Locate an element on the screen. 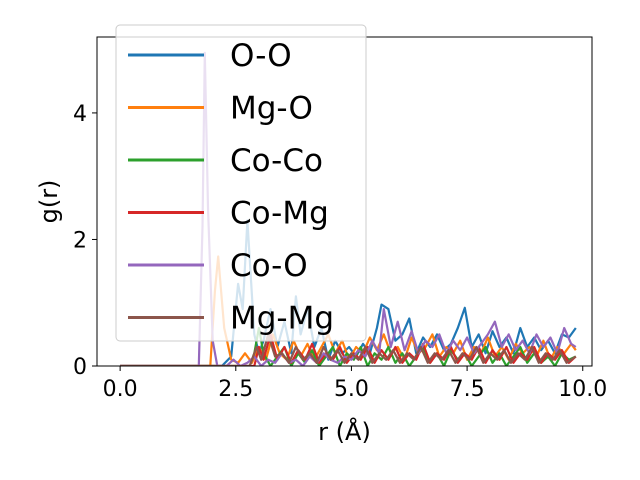 The image size is (640, 480). x-axis-ticks: 0.0 2.5 5.0 7.5 10.0 is located at coordinates (355, 384).